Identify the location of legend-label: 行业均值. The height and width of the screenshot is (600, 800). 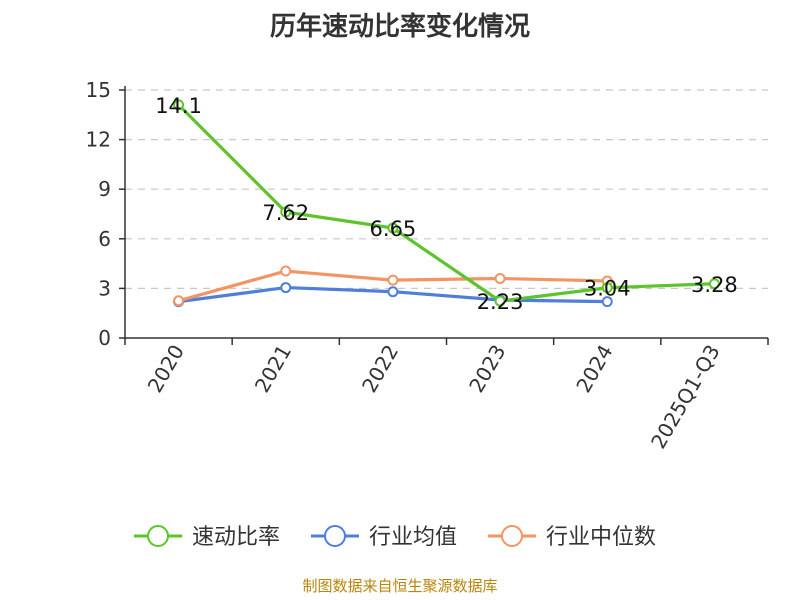
(413, 537).